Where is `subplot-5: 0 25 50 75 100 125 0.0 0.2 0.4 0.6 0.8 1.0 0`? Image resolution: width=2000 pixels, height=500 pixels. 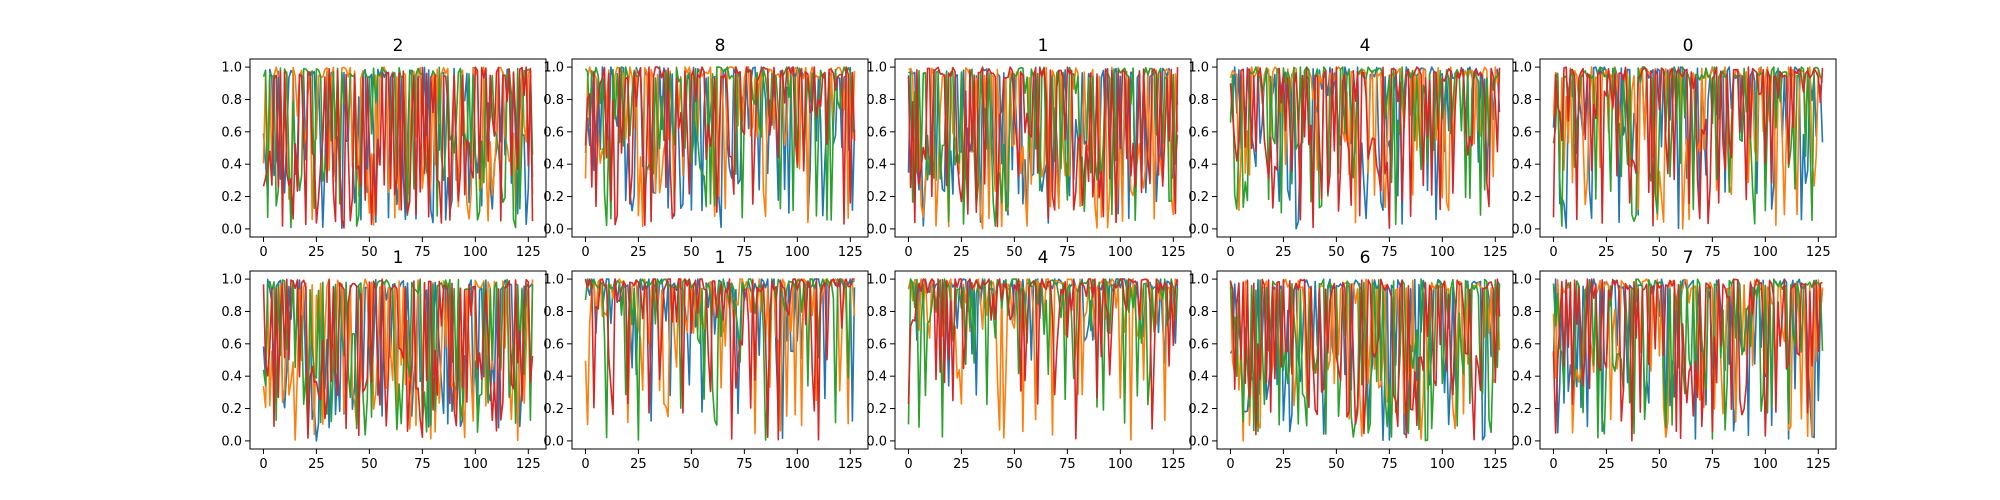
subplot-5: 0 25 50 75 100 125 0.0 0.2 0.4 0.6 0.8 1.0 0 is located at coordinates (1674, 148).